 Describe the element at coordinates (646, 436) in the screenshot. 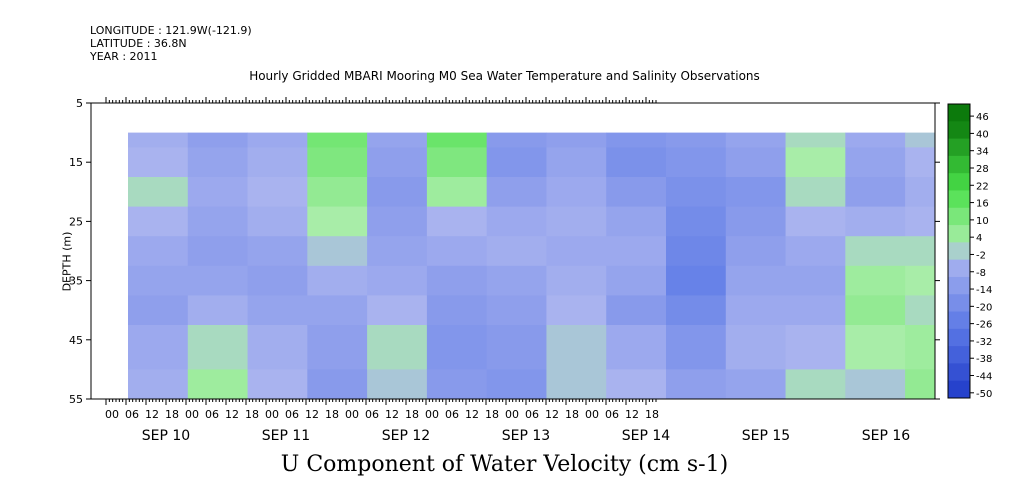

I see `x-day-label: SEP 14` at that location.